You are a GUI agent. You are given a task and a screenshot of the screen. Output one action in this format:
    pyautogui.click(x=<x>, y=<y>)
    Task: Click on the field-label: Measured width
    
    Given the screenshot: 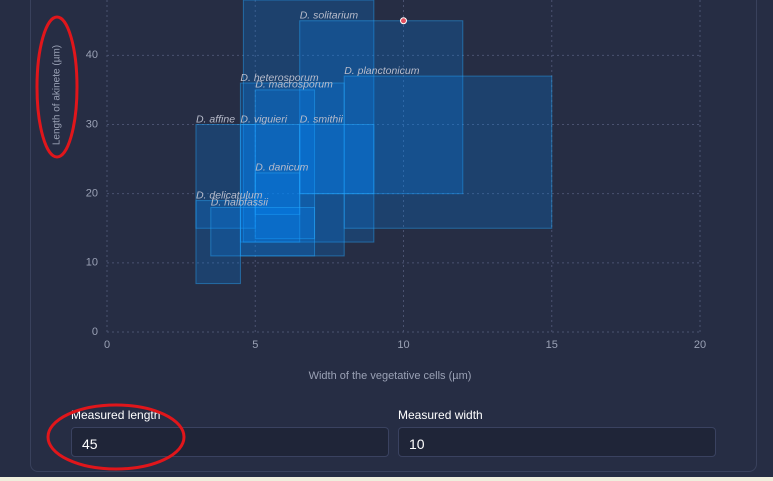 What is the action you would take?
    pyautogui.click(x=440, y=415)
    